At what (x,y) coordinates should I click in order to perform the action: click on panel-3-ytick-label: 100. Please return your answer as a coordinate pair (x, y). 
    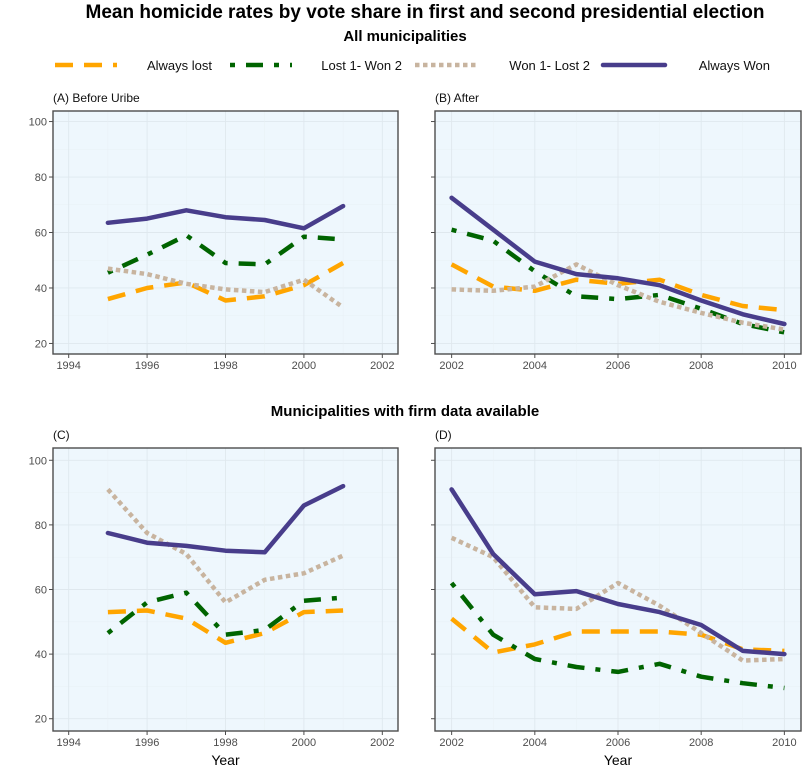
    Looking at the image, I should click on (38, 461).